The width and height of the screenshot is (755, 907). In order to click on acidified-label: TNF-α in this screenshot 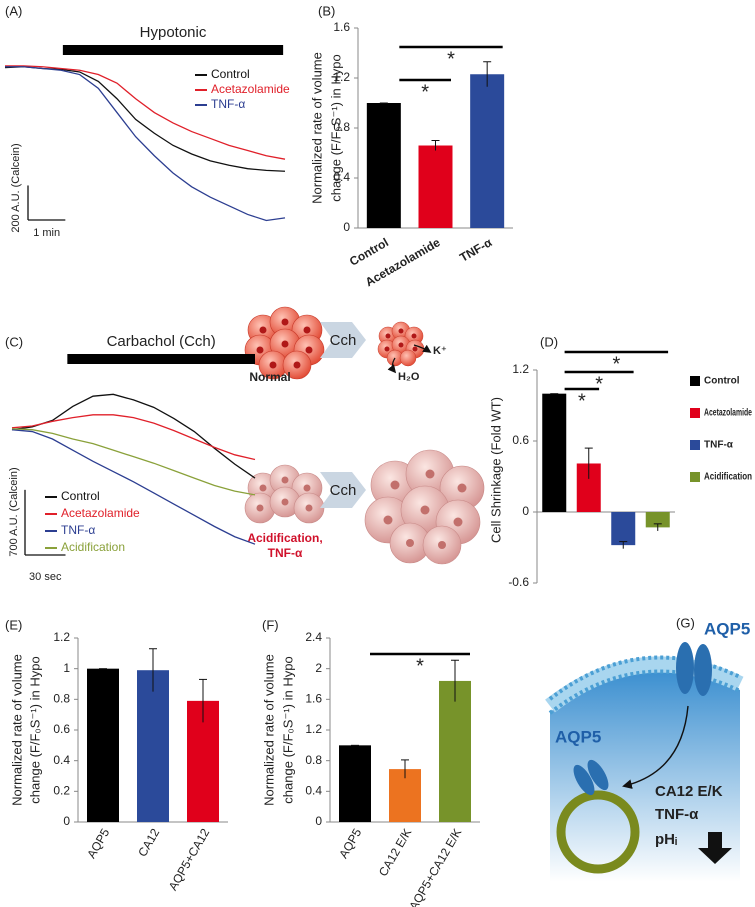, I will do `click(285, 553)`.